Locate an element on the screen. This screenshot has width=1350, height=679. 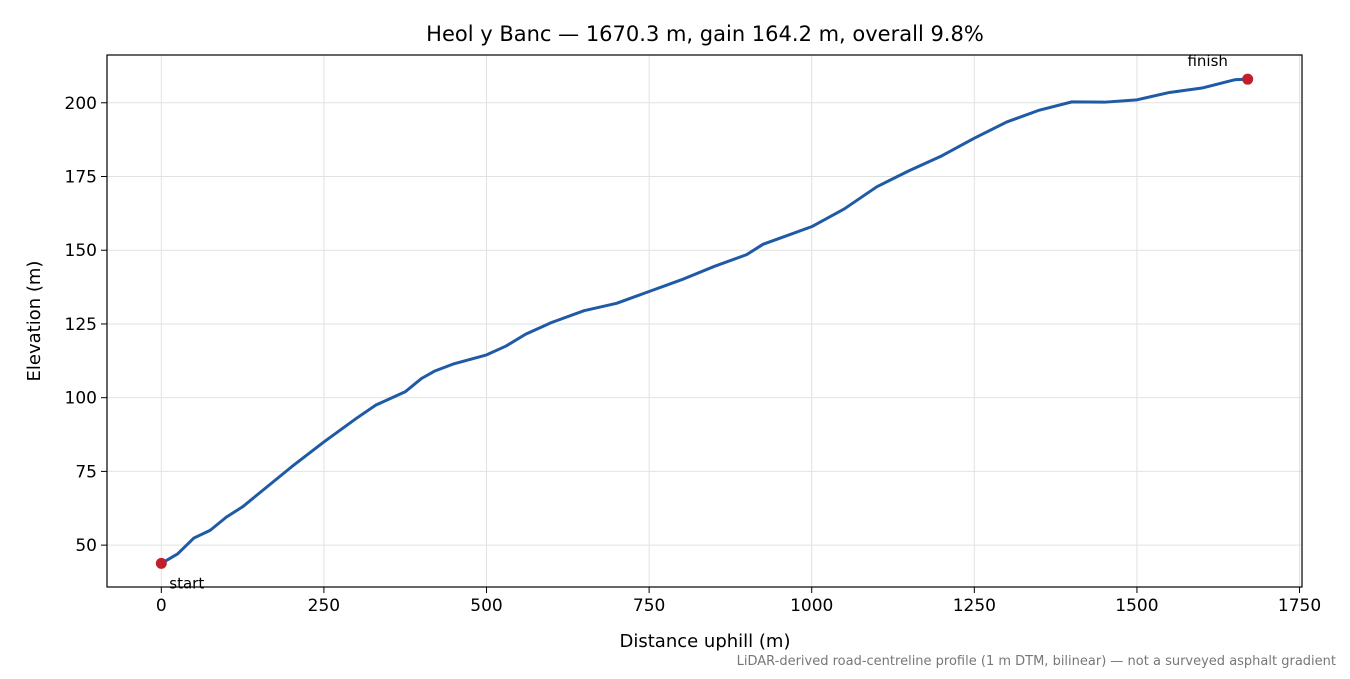
x-tick-label: 750 is located at coordinates (649, 606).